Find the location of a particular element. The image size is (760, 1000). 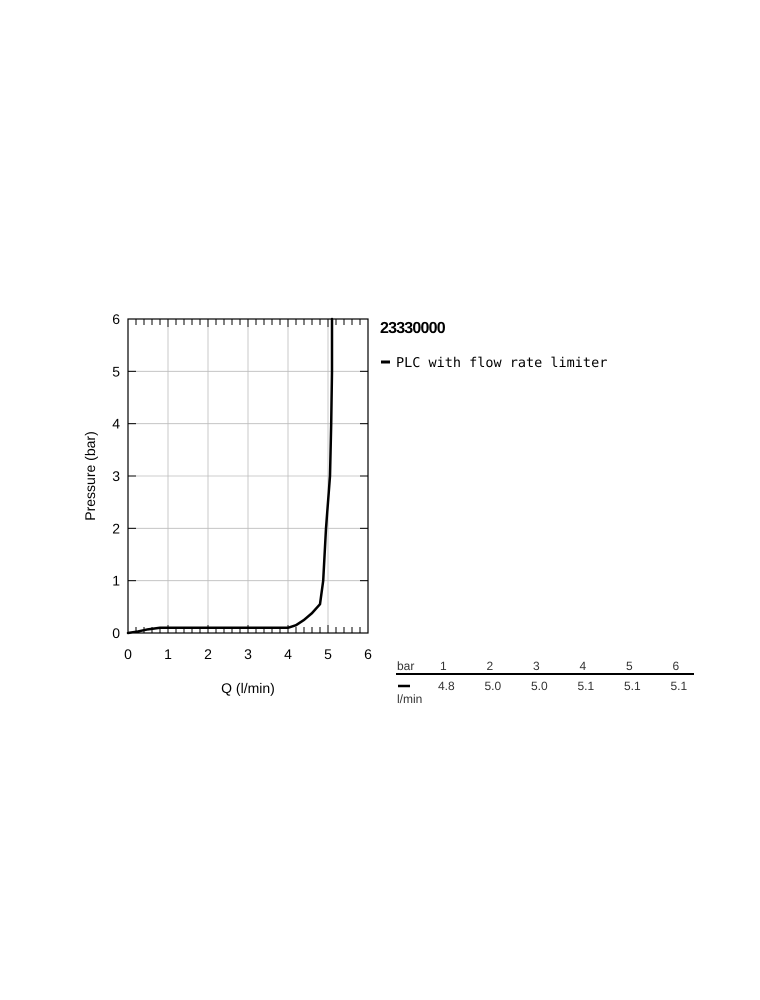

x-tick-label: 2 is located at coordinates (208, 654).